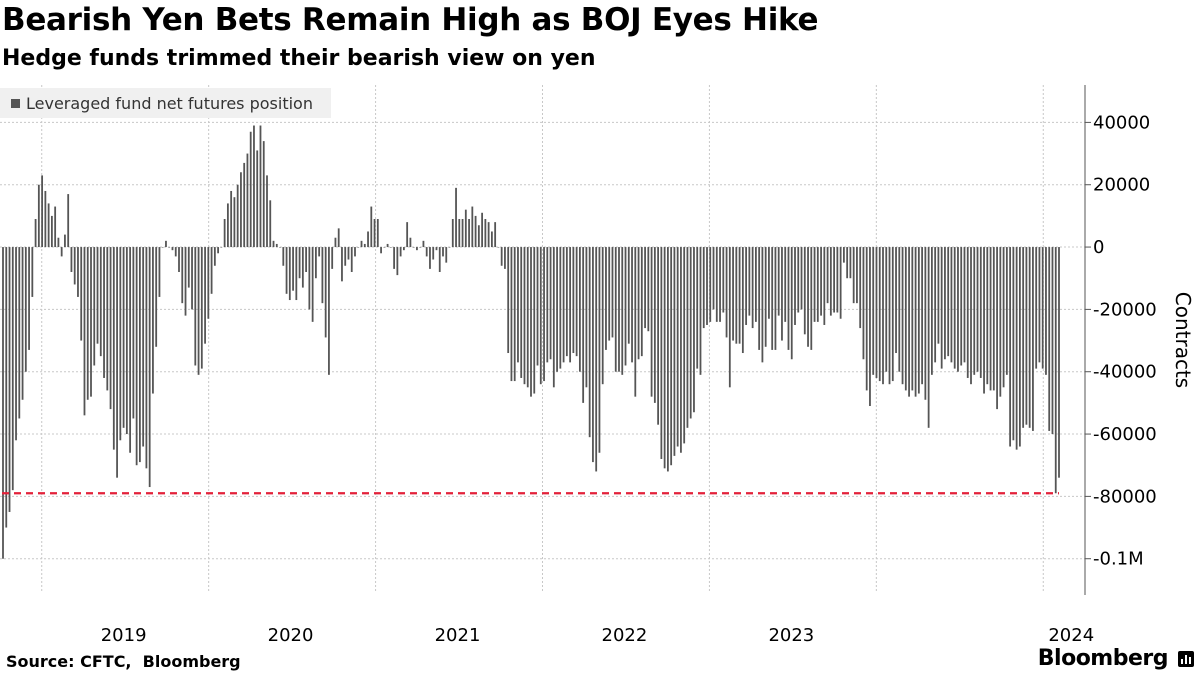 This screenshot has height=675, width=1200. I want to click on y-tick-label: -0.1M, so click(1118, 559).